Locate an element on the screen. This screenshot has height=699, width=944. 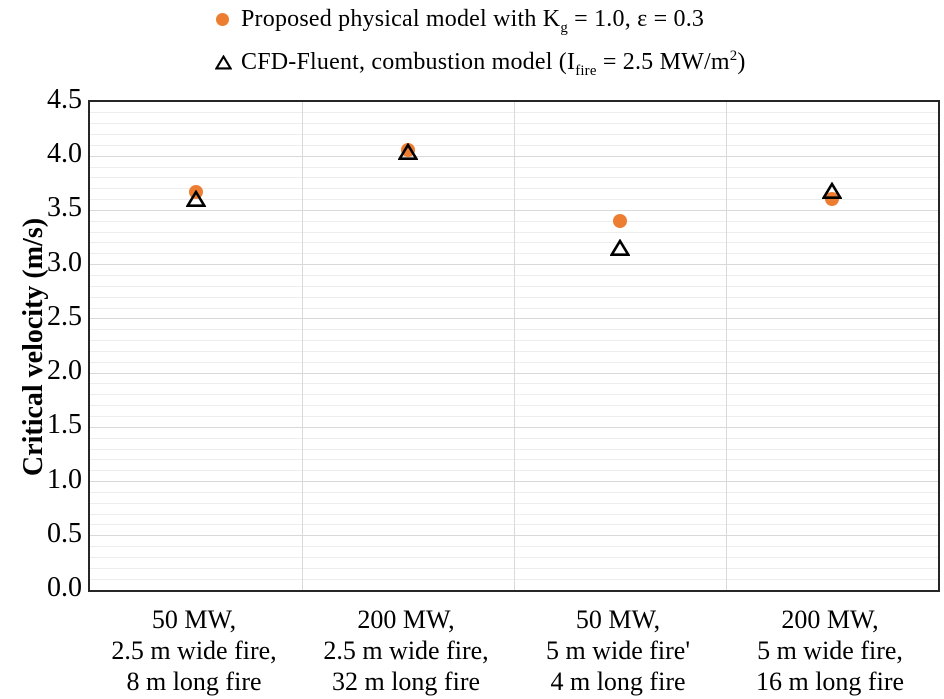
open-triangle-icon is located at coordinates (228, 62).